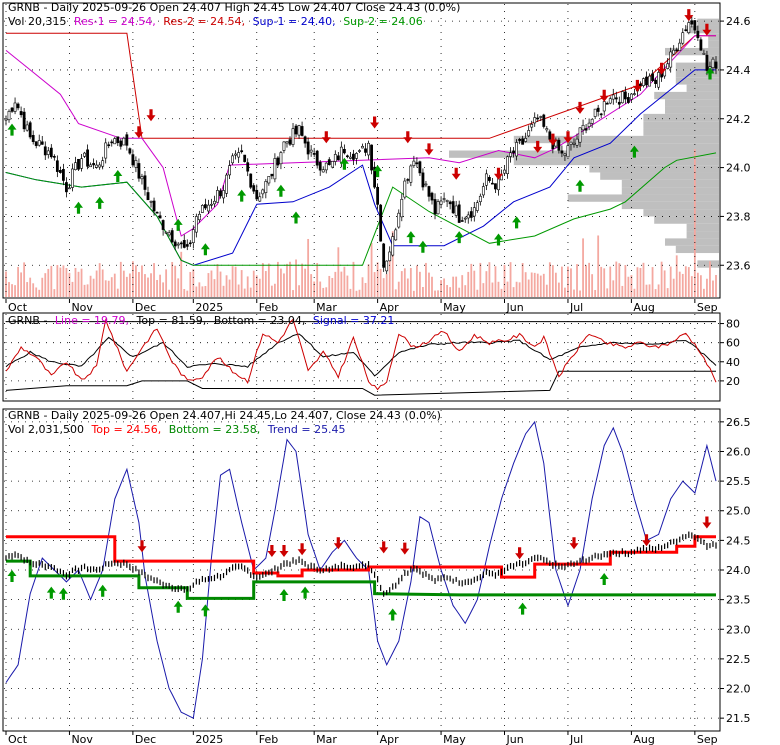 This screenshot has width=780, height=745. Describe the element at coordinates (82, 739) in the screenshot. I see `trend-x-tick-label: Nov` at that location.